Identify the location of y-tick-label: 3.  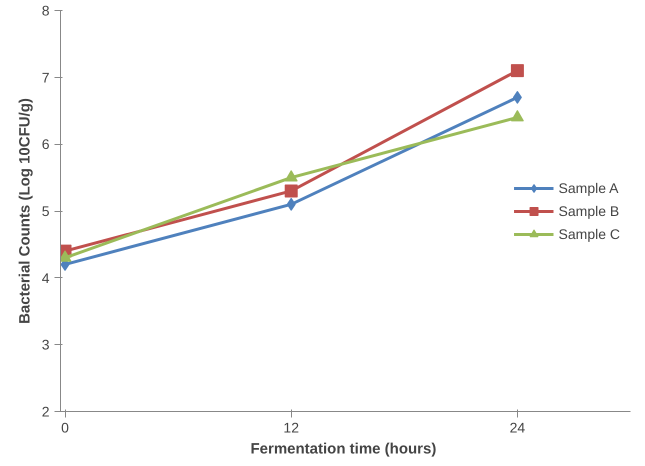
(46, 344).